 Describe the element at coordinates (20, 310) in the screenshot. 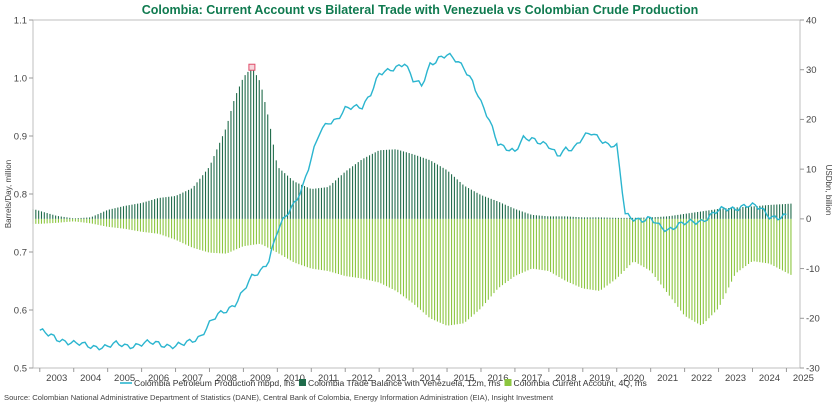

I see `left-tick-label: 0.6` at that location.